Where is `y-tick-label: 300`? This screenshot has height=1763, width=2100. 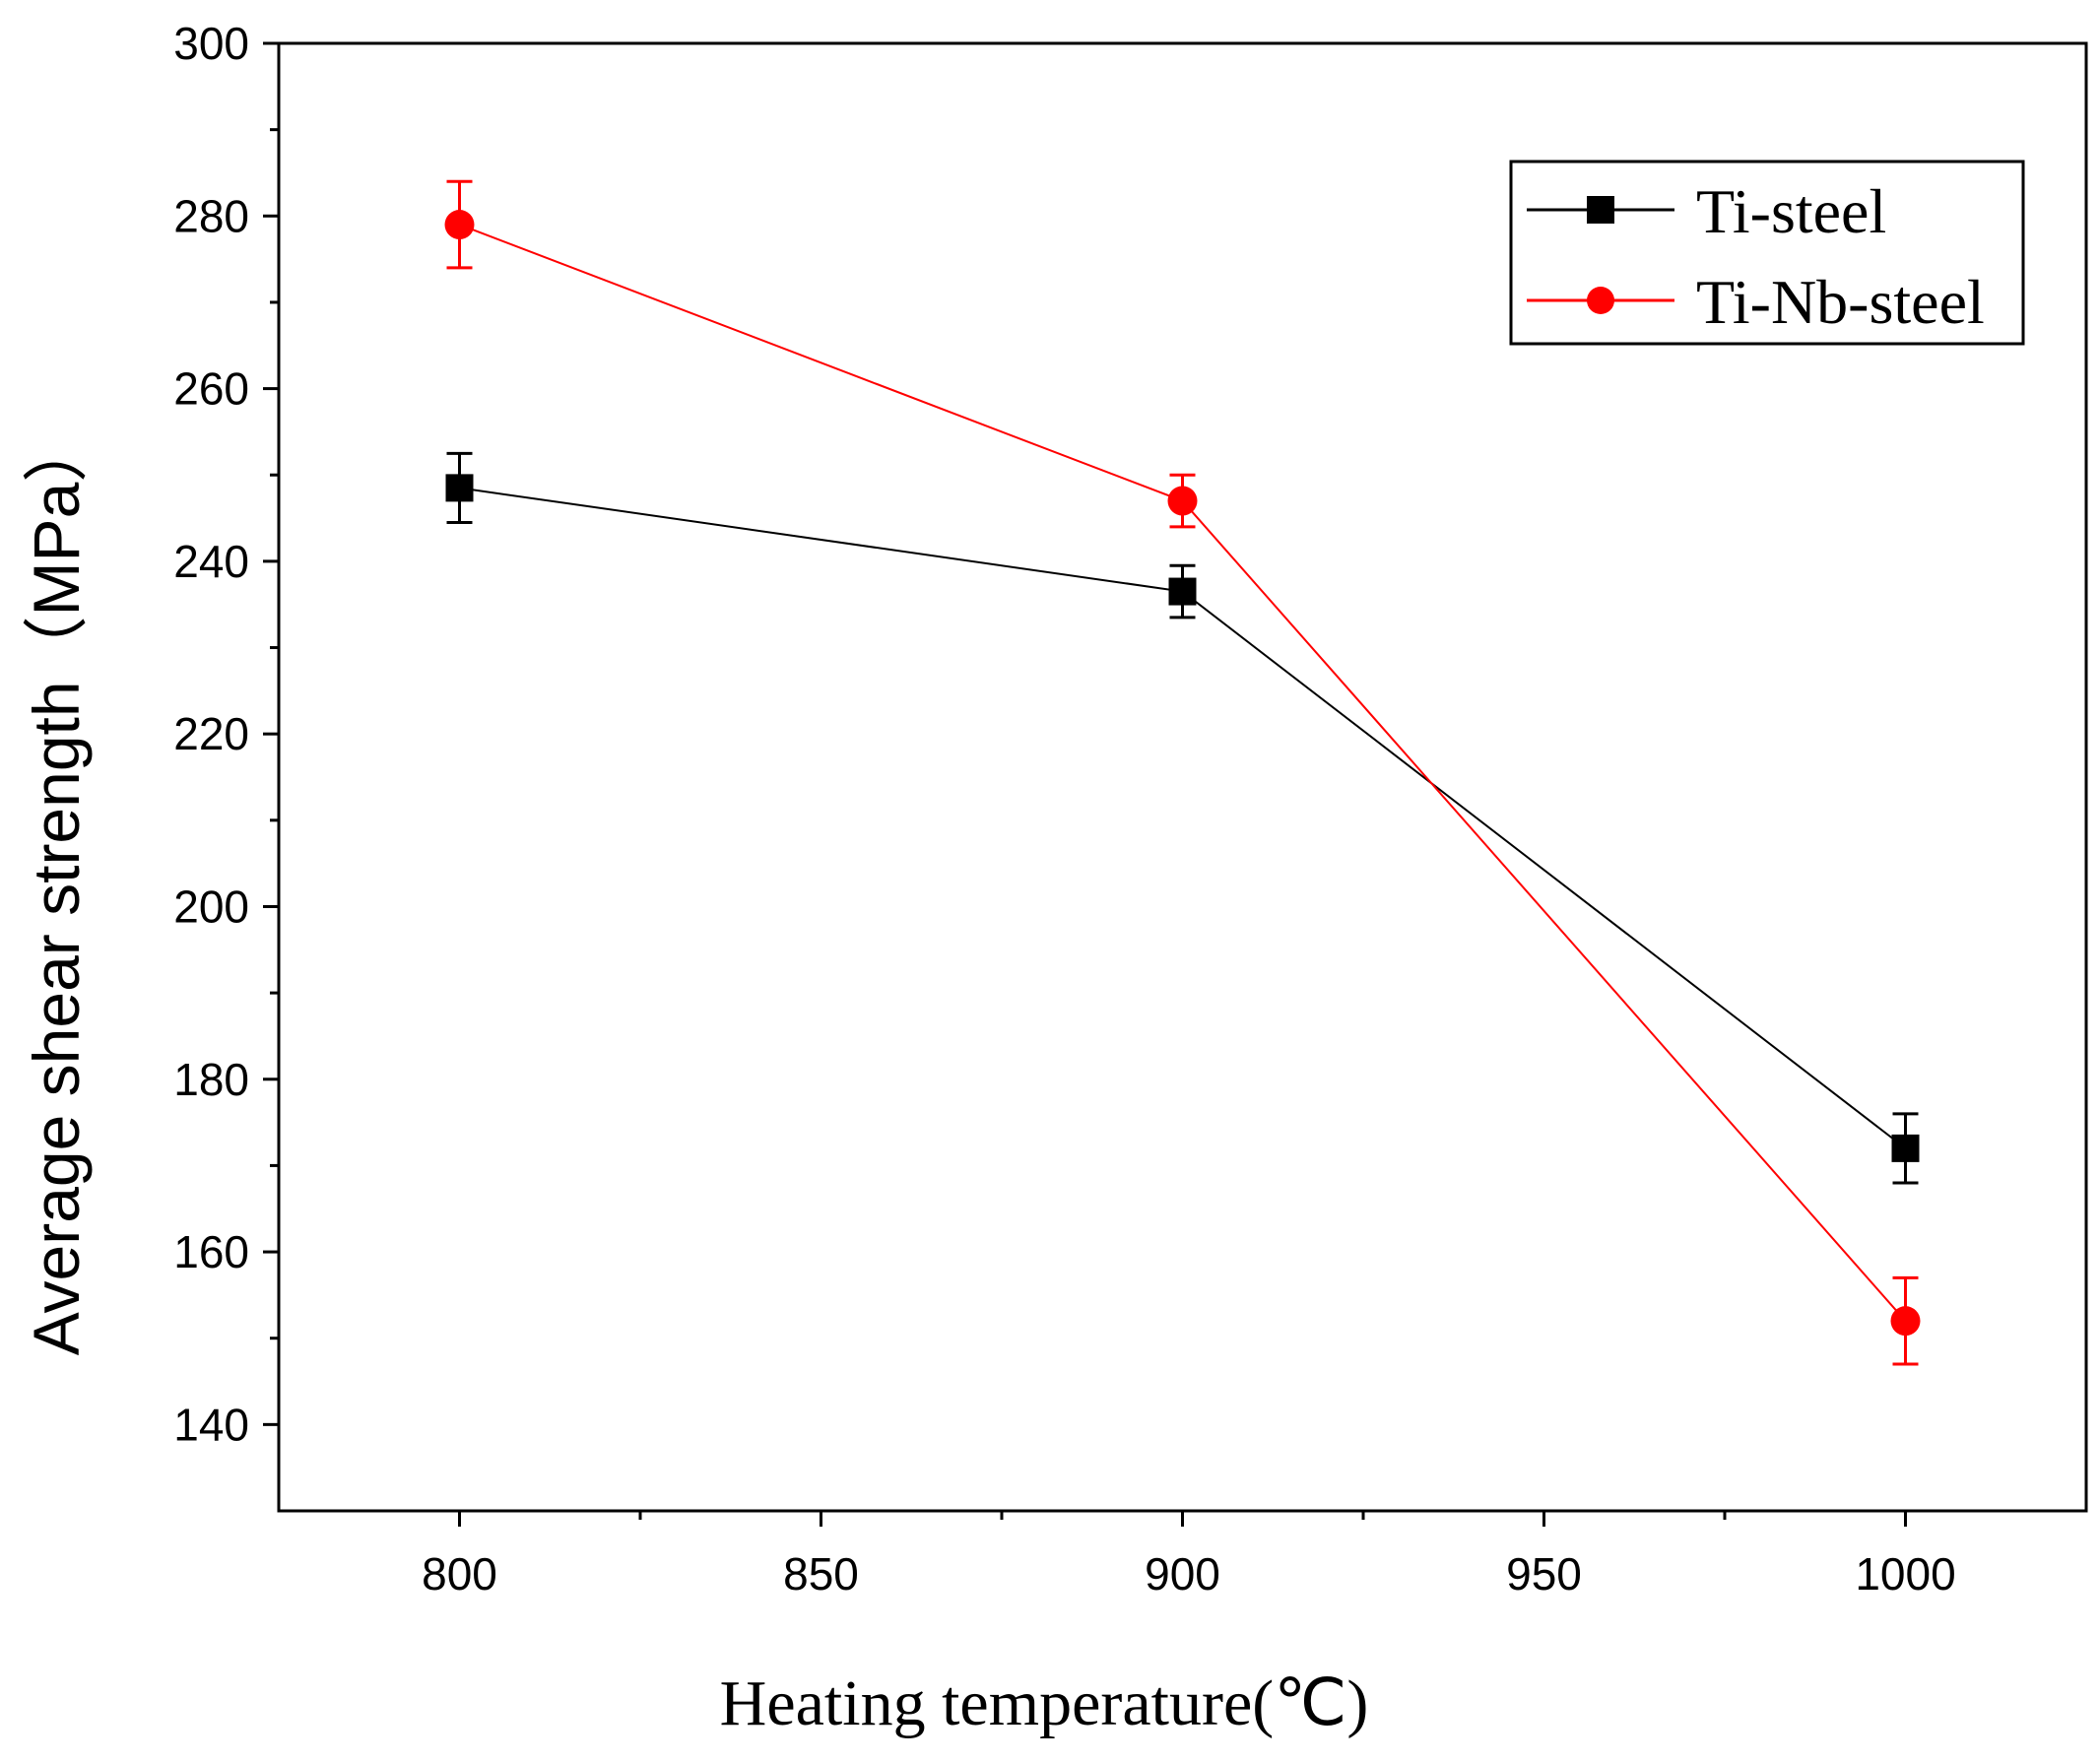
y-tick-label: 300 is located at coordinates (211, 43).